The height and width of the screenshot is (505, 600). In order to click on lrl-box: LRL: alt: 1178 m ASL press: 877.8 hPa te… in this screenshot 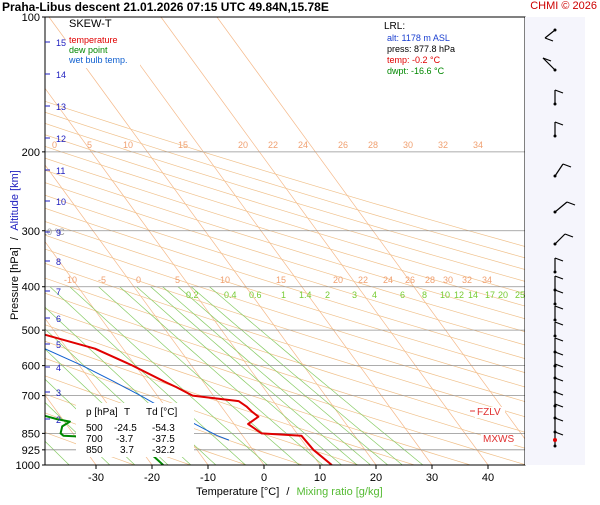, I will do `click(428, 48)`.